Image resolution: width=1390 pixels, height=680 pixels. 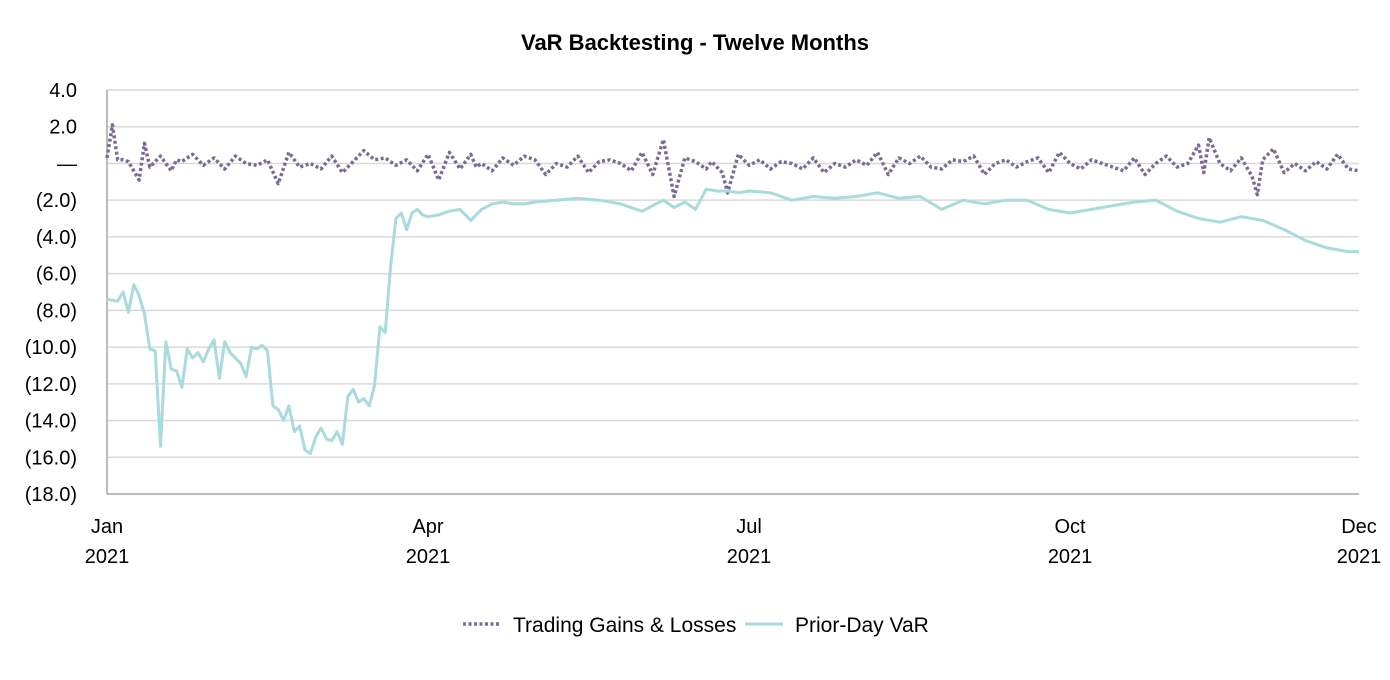 I want to click on x-tick-month: Oct, so click(x=1071, y=527).